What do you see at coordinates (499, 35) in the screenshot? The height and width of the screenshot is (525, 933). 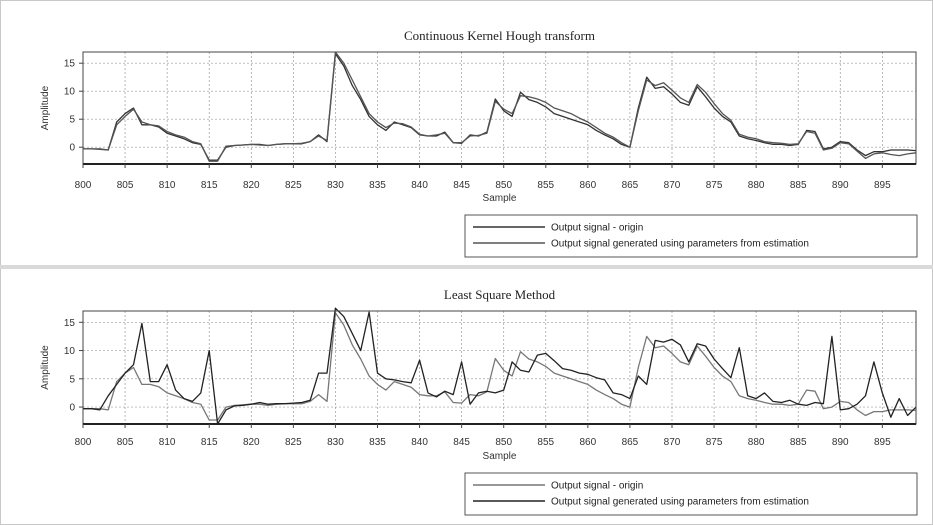 I see `chart-title: Continuous Kernel Hough transform` at bounding box center [499, 35].